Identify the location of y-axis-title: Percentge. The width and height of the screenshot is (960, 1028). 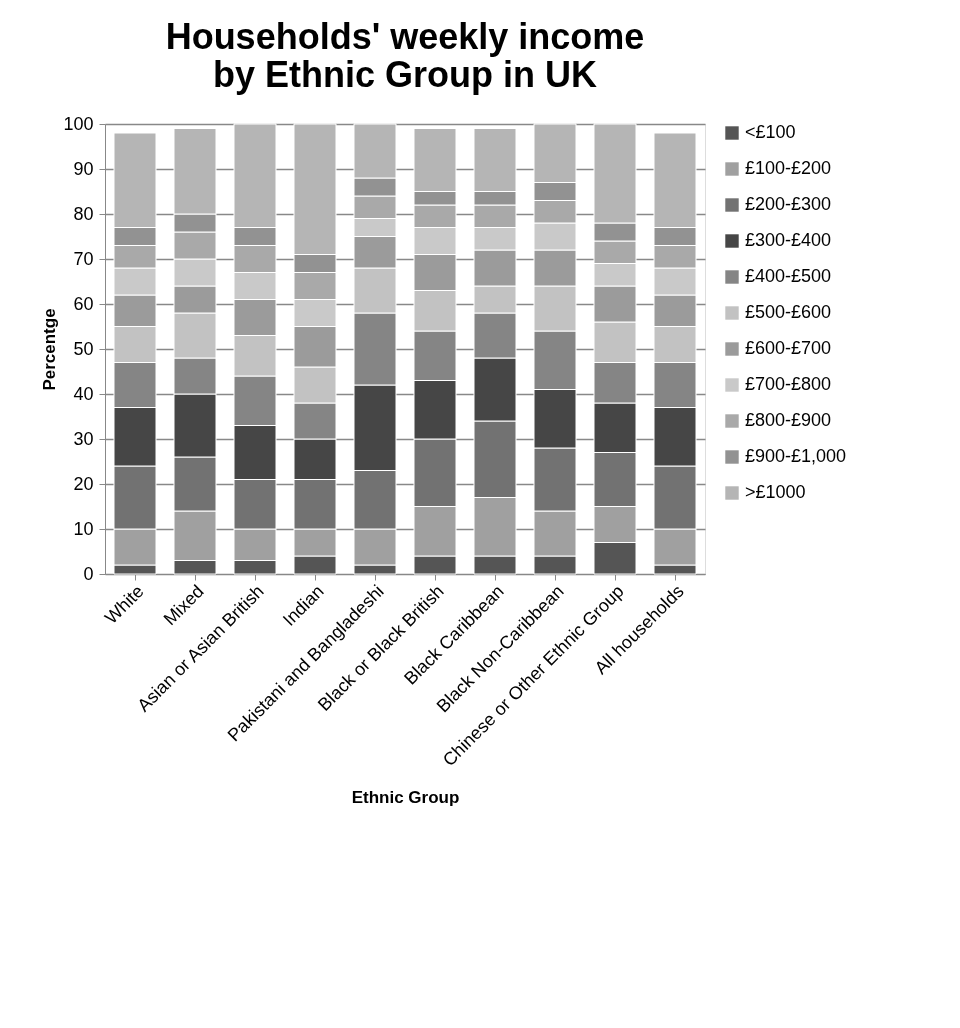
(50, 349).